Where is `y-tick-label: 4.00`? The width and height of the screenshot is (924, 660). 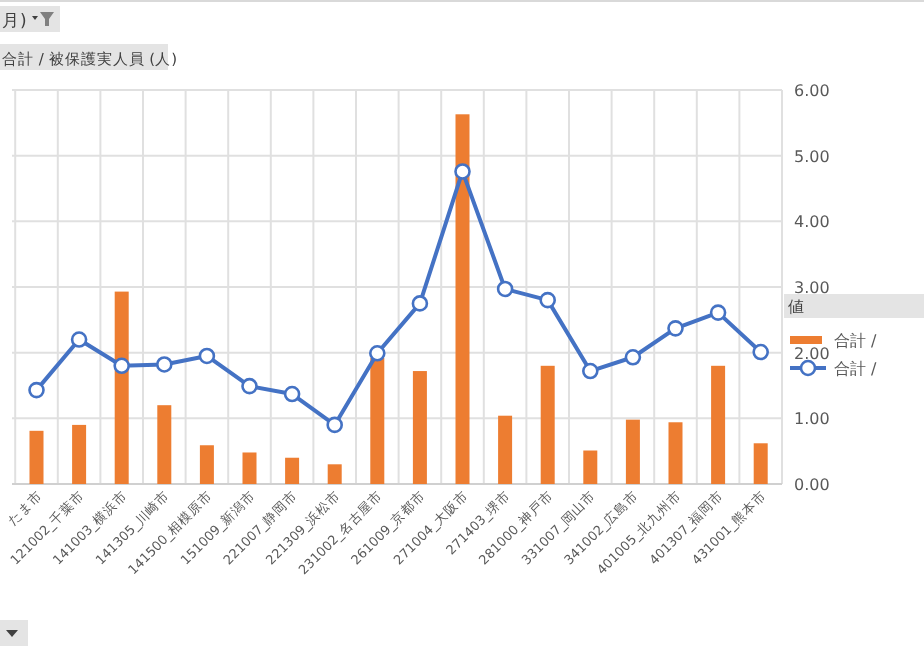
y-tick-label: 4.00 is located at coordinates (812, 222).